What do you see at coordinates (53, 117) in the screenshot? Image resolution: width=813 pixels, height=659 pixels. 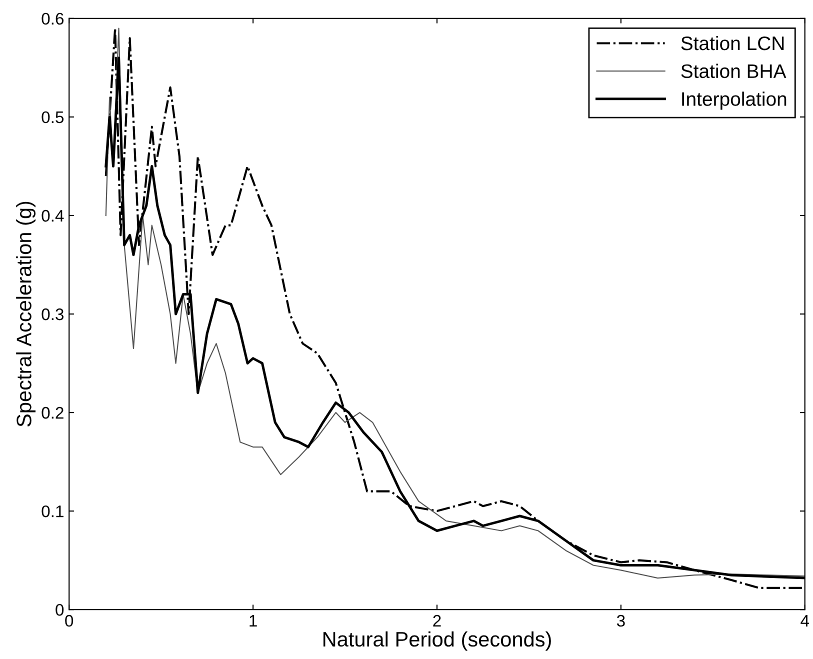 I see `y-tick-label: 0.5` at bounding box center [53, 117].